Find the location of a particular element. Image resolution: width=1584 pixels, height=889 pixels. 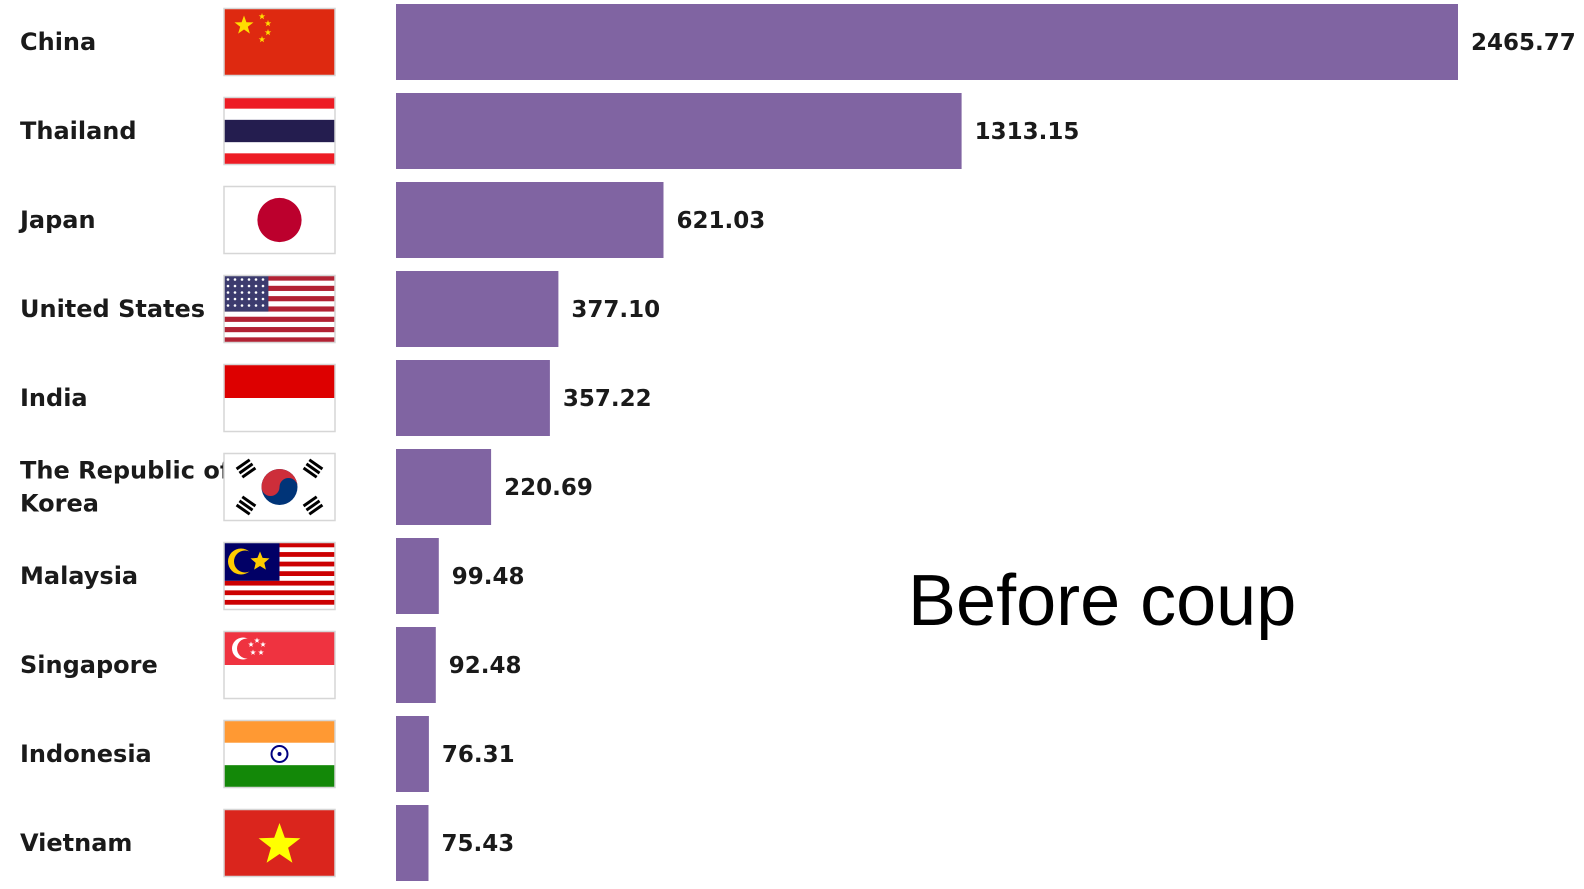

category-label: China is located at coordinates (58, 42).